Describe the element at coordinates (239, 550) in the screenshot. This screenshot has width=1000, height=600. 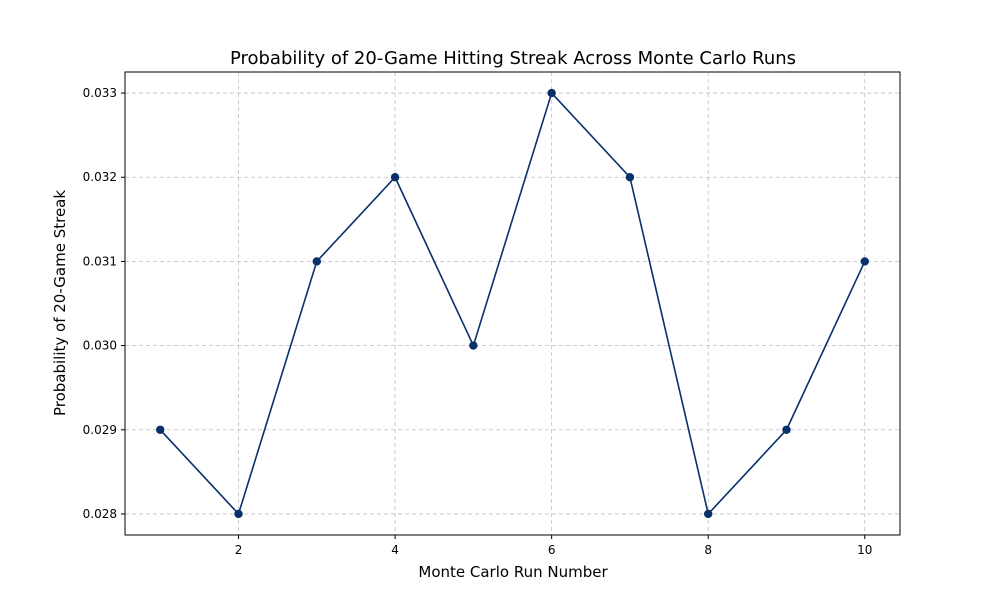
I see `x-tick-label: 2` at that location.